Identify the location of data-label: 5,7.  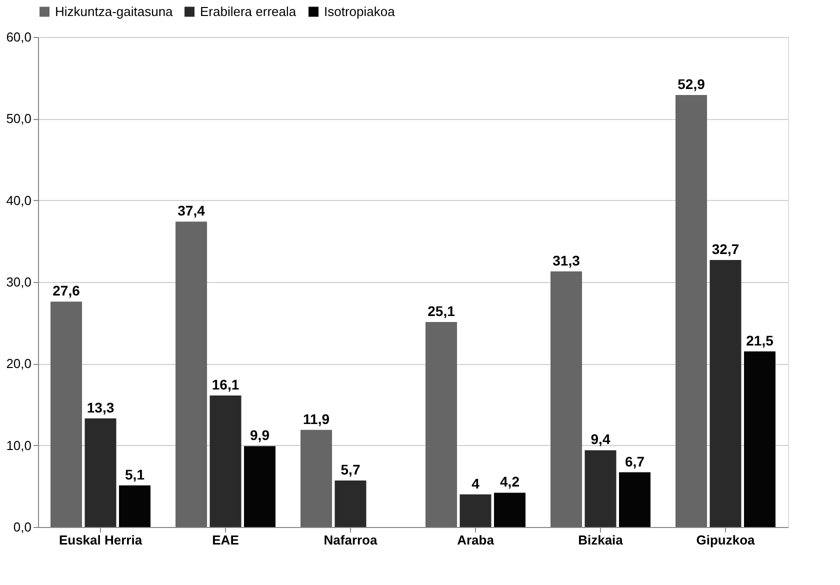
(350, 469).